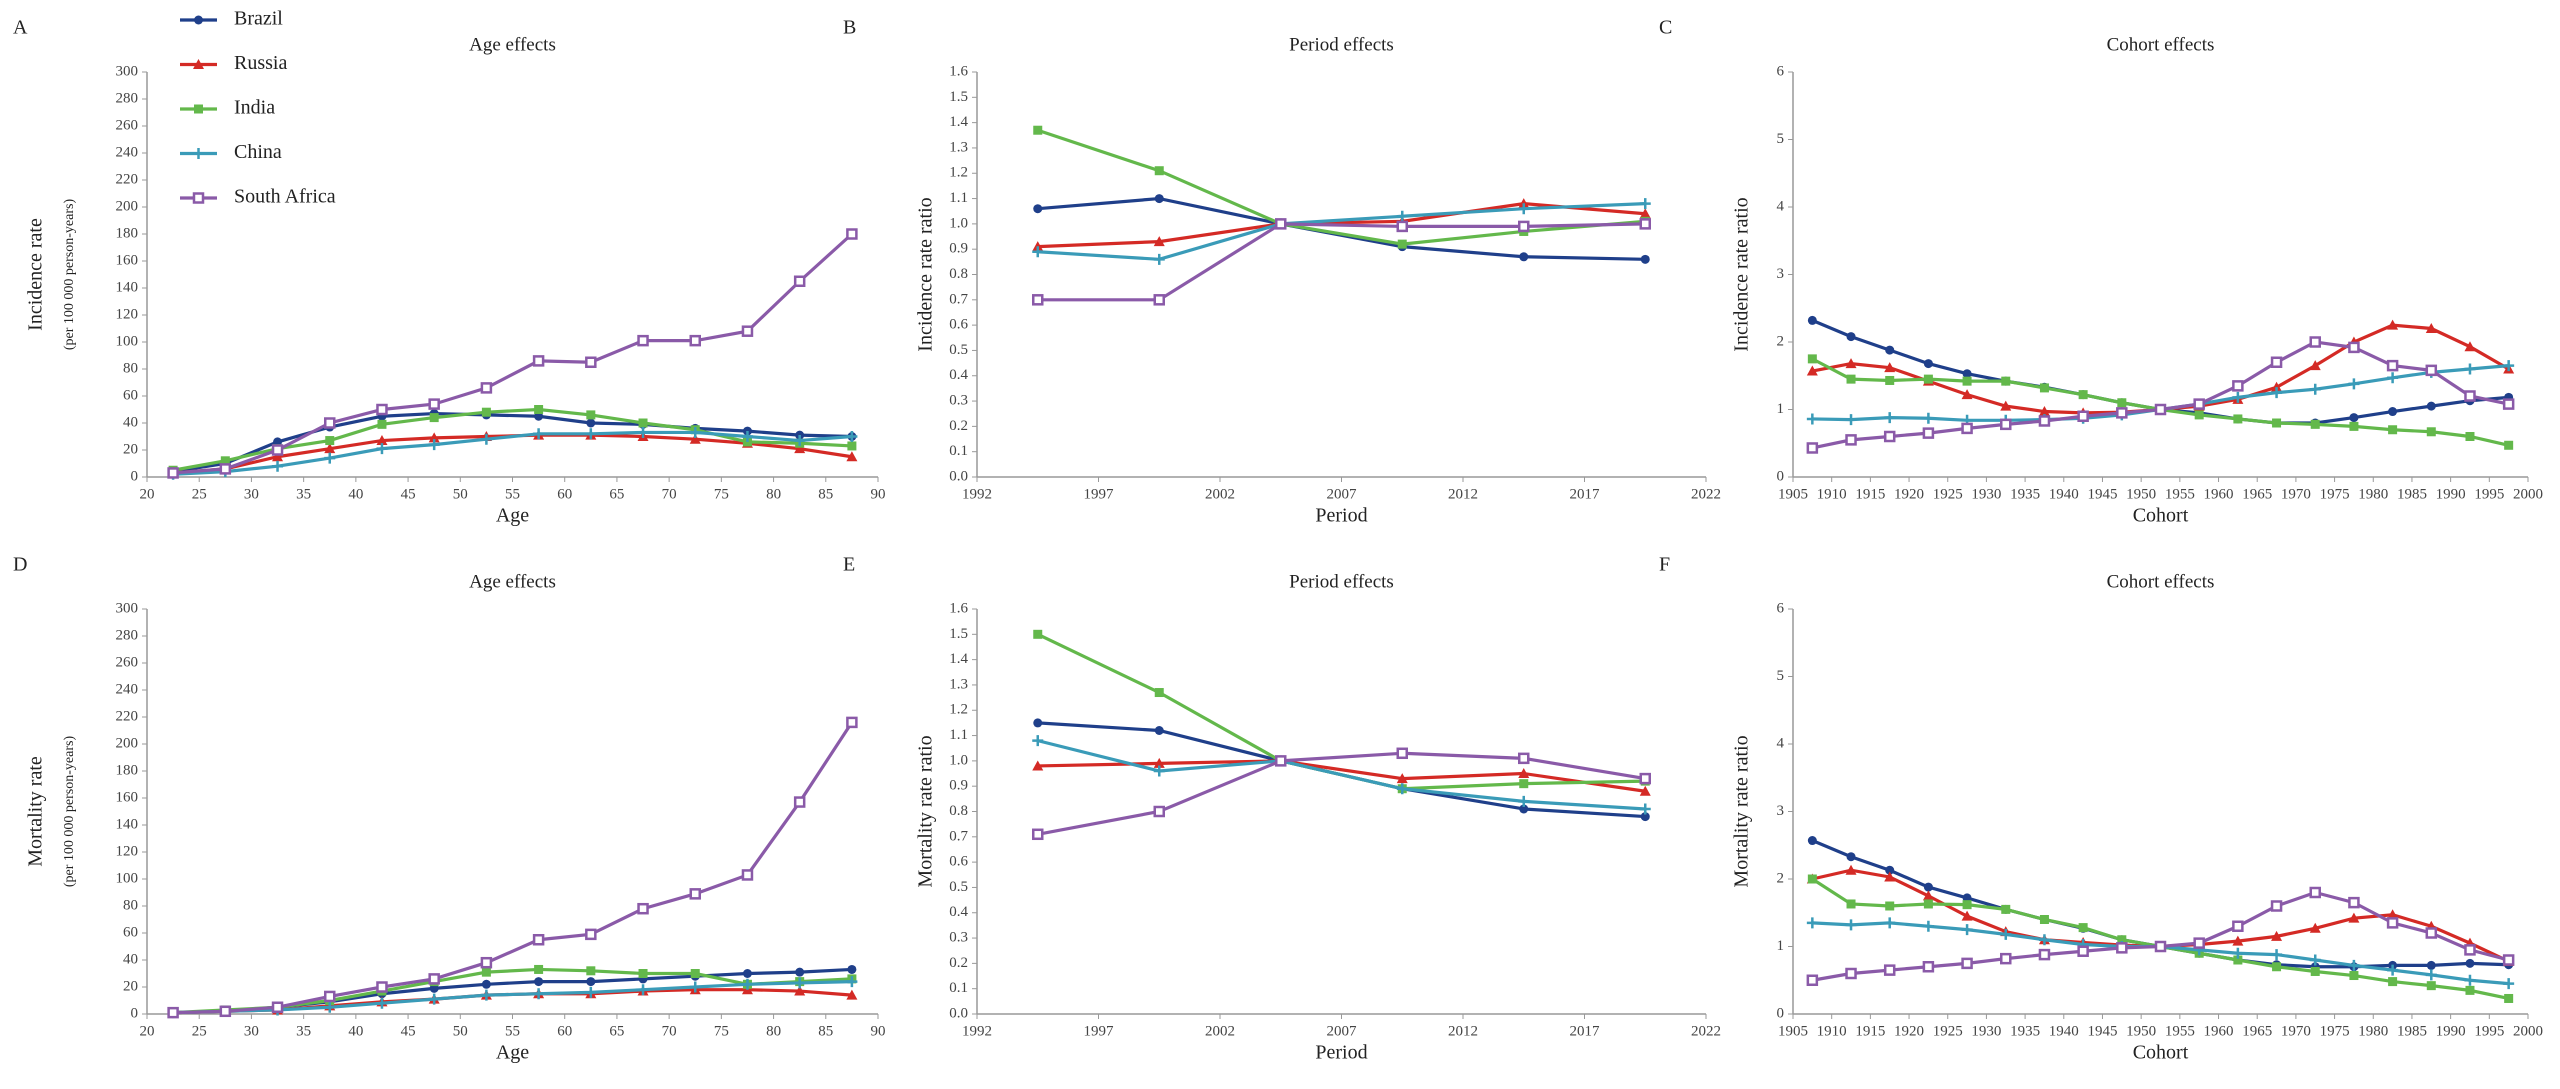 This screenshot has height=1089, width=2560. What do you see at coordinates (564, 1031) in the screenshot?
I see `x-tick-label: 60` at bounding box center [564, 1031].